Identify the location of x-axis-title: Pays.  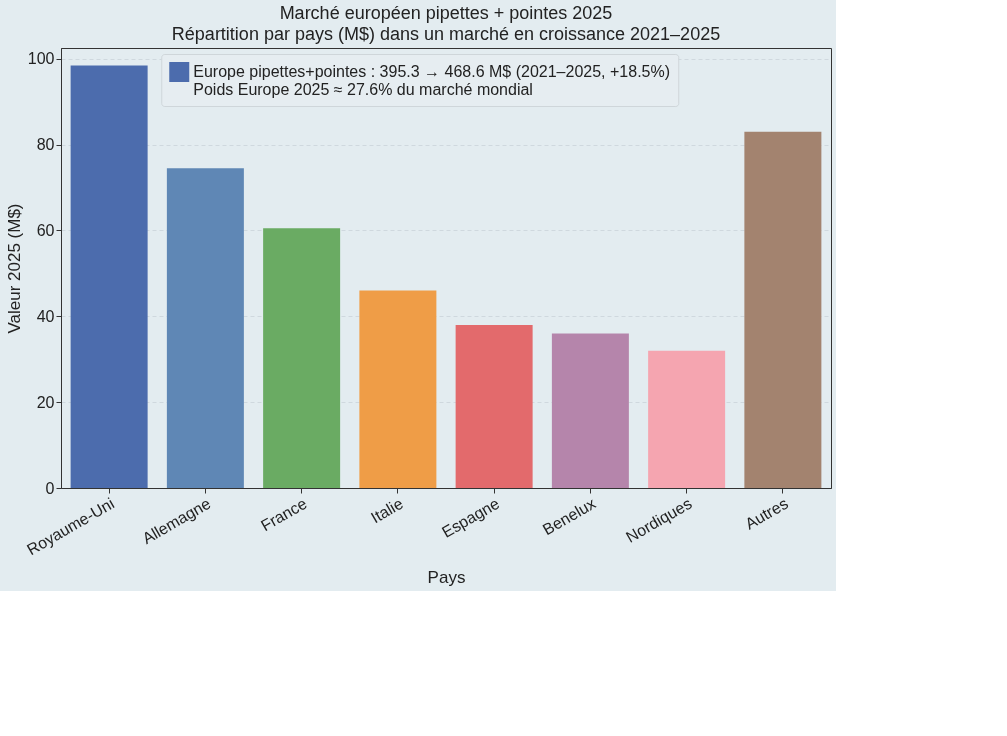
(446, 578).